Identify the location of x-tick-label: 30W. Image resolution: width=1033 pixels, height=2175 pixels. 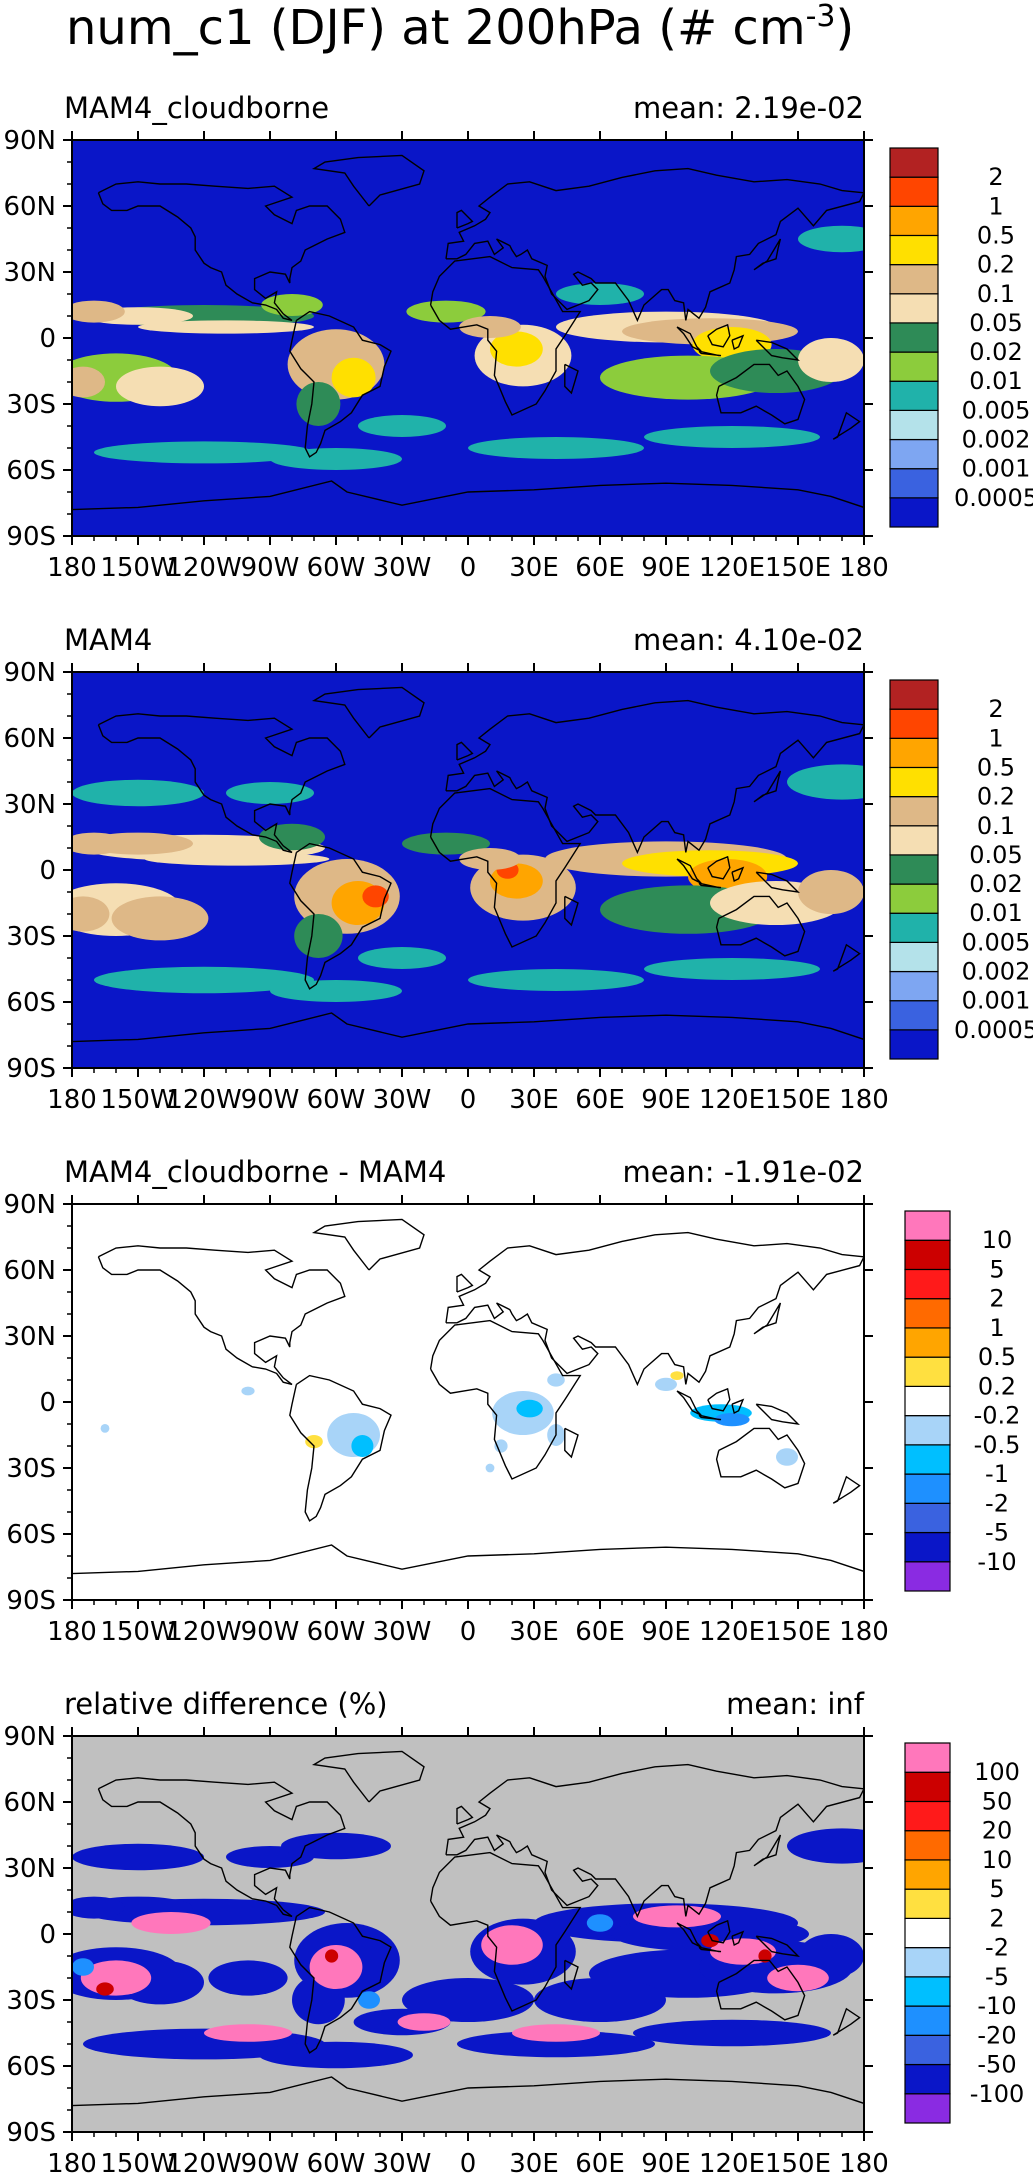
(402, 1632).